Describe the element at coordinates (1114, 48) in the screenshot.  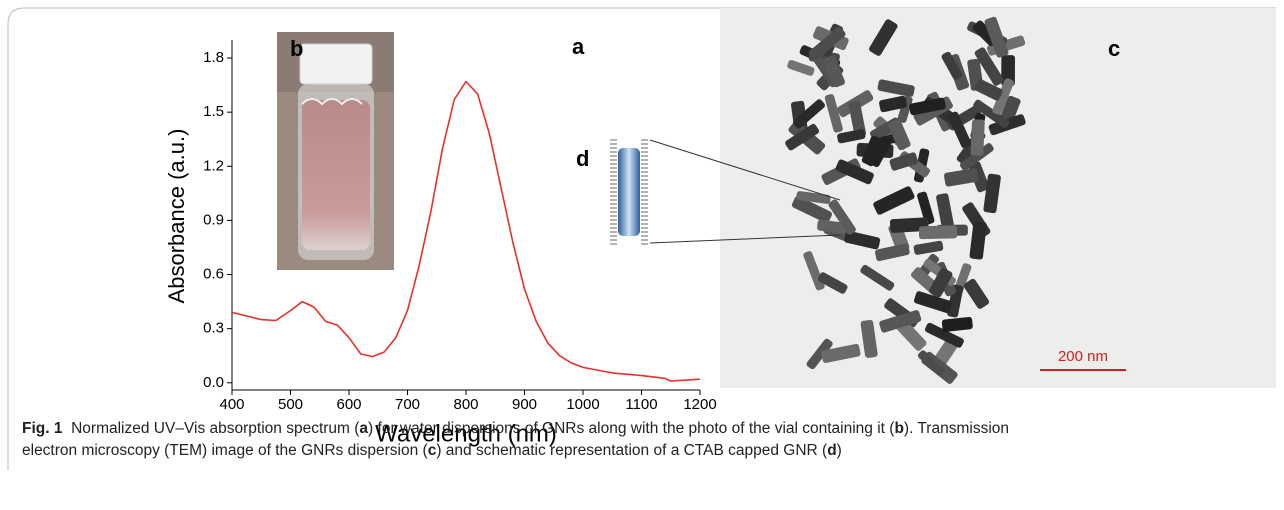
I see `panel-label: c` at that location.